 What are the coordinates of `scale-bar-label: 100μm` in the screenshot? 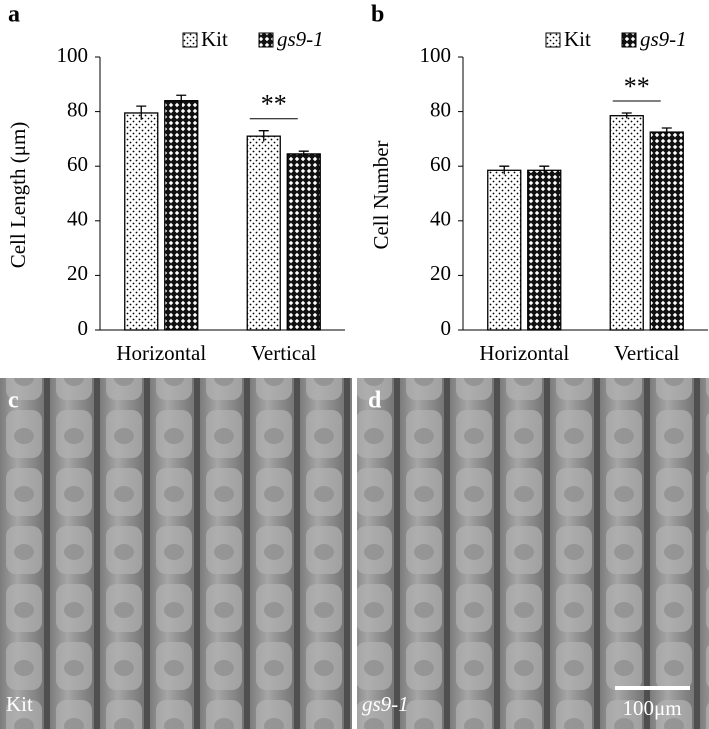 It's located at (651, 708).